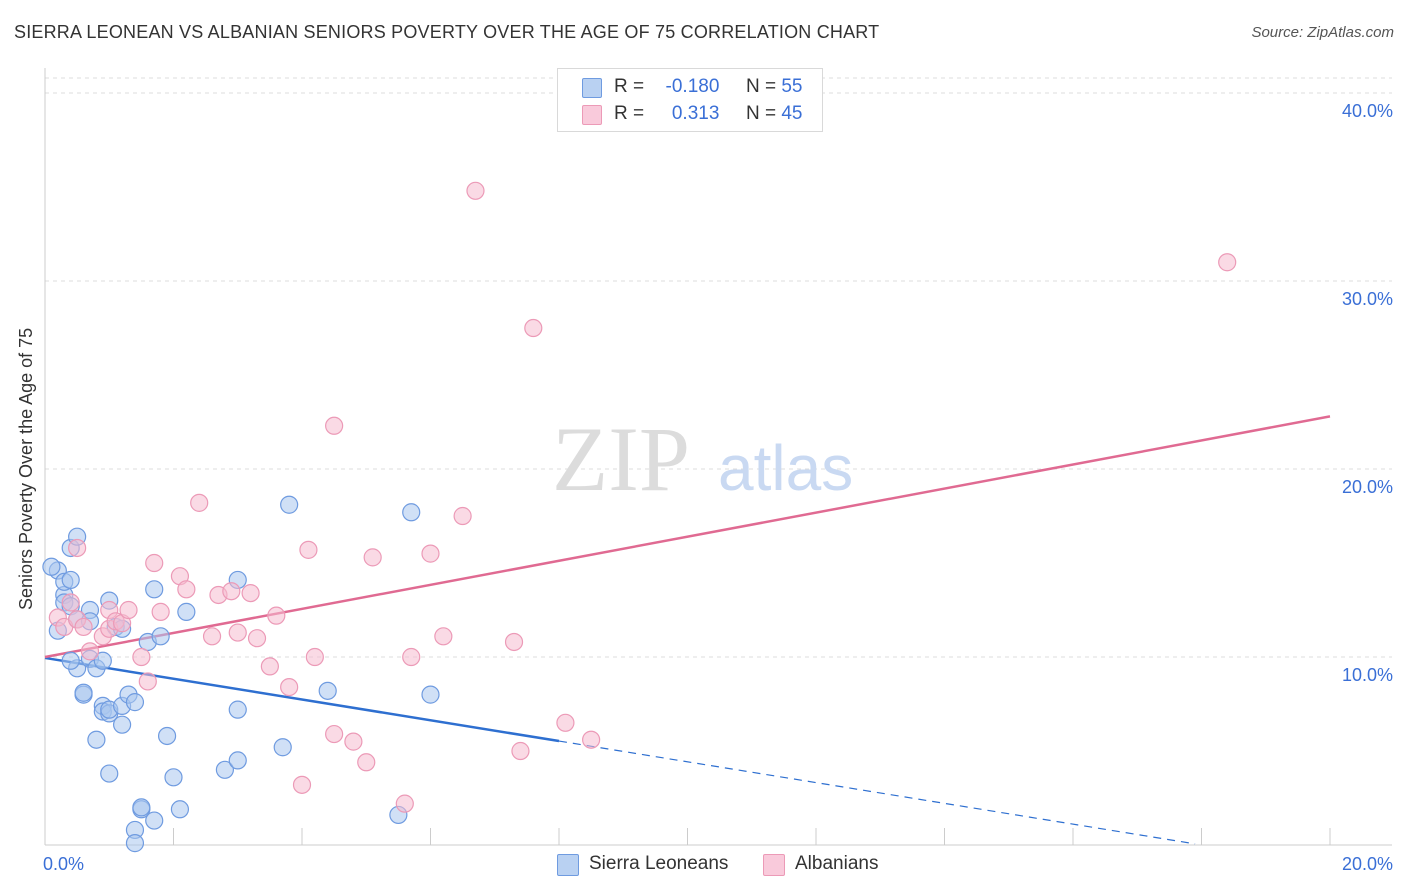 The image size is (1406, 892). What do you see at coordinates (1367, 487) in the screenshot?
I see `y-tick-label: 20.0%` at bounding box center [1367, 487].